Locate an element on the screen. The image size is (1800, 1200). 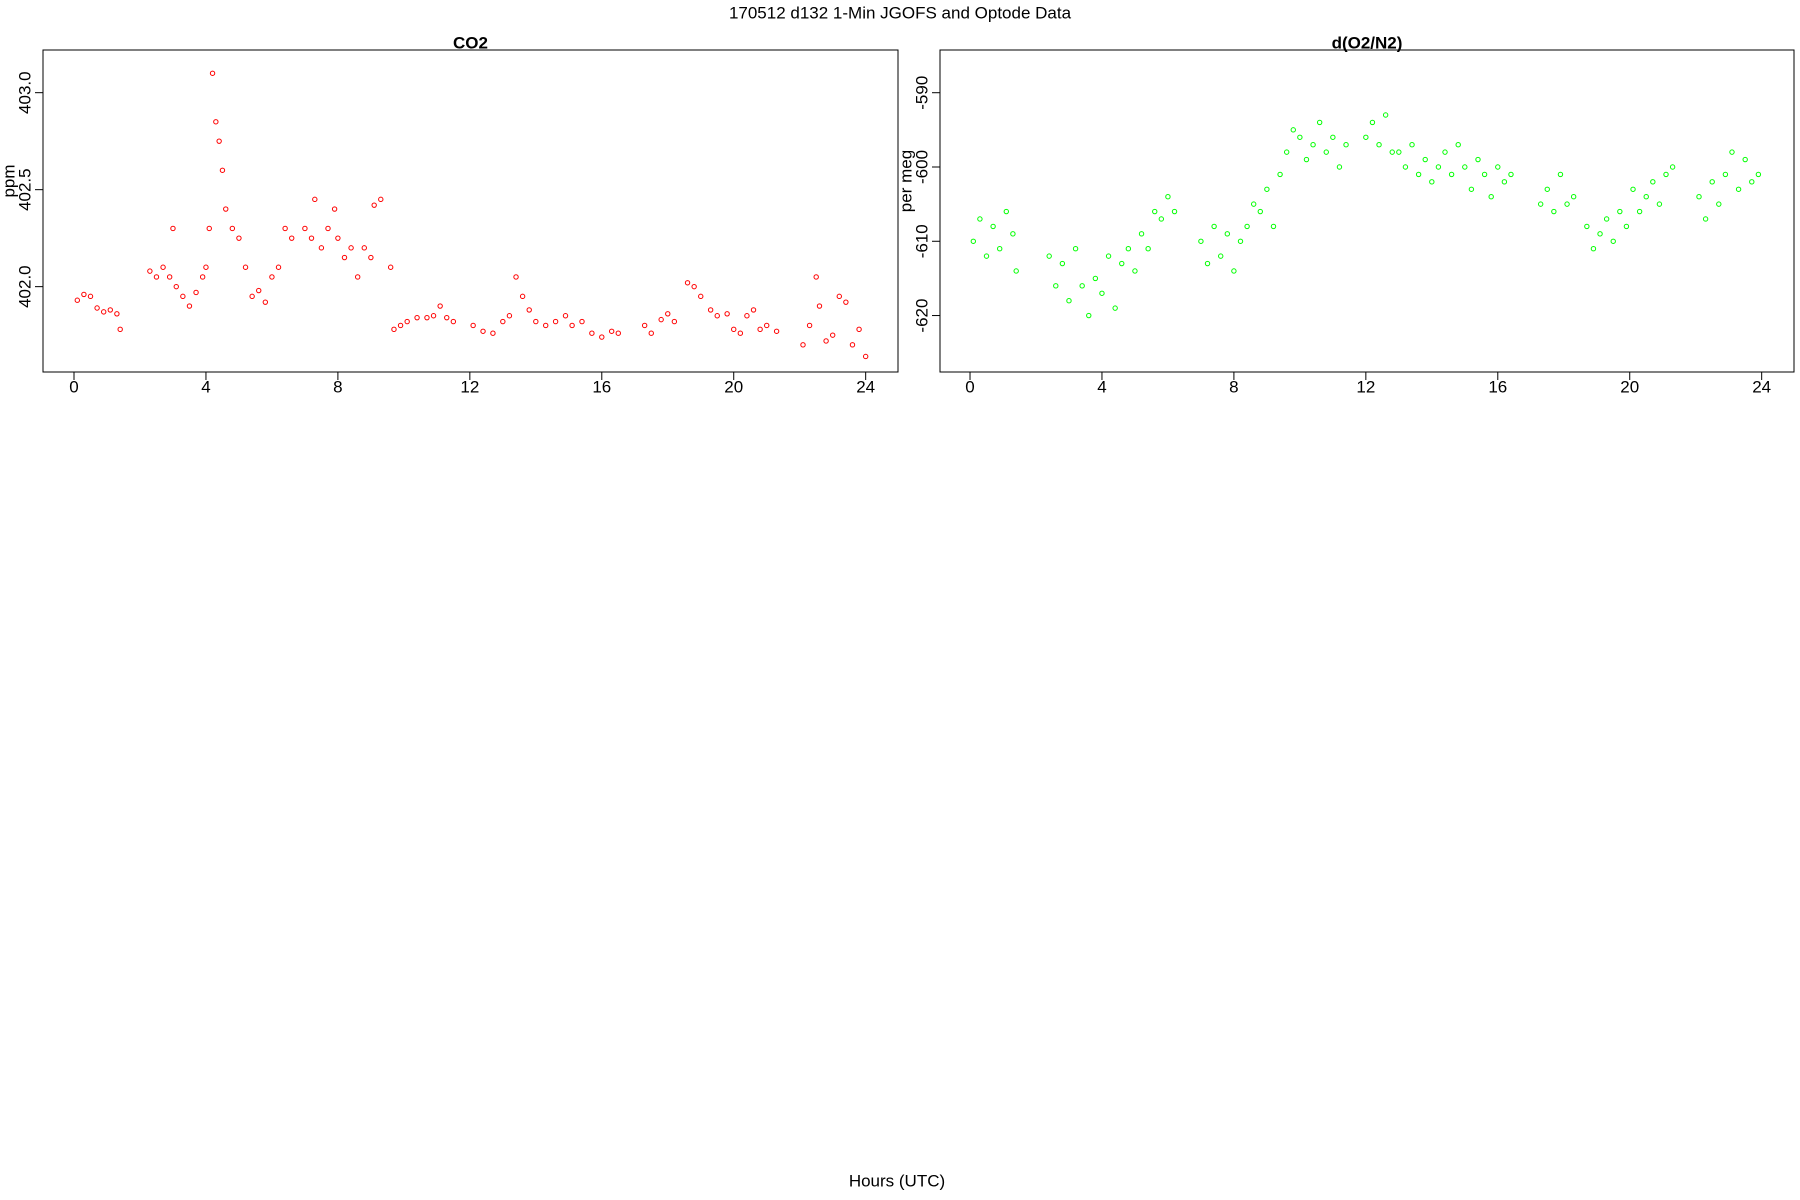
y-tick-label: -620 is located at coordinates (921, 316).